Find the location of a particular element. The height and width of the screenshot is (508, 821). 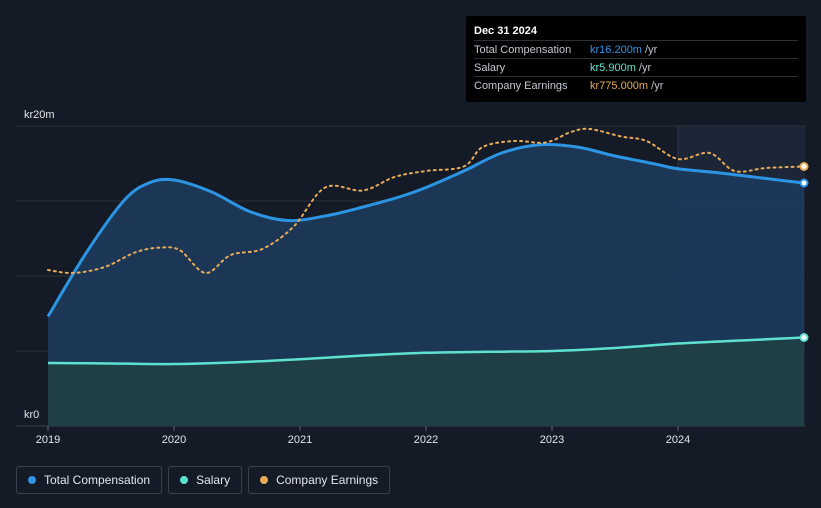

x-tick-label: 2021 is located at coordinates (300, 440).